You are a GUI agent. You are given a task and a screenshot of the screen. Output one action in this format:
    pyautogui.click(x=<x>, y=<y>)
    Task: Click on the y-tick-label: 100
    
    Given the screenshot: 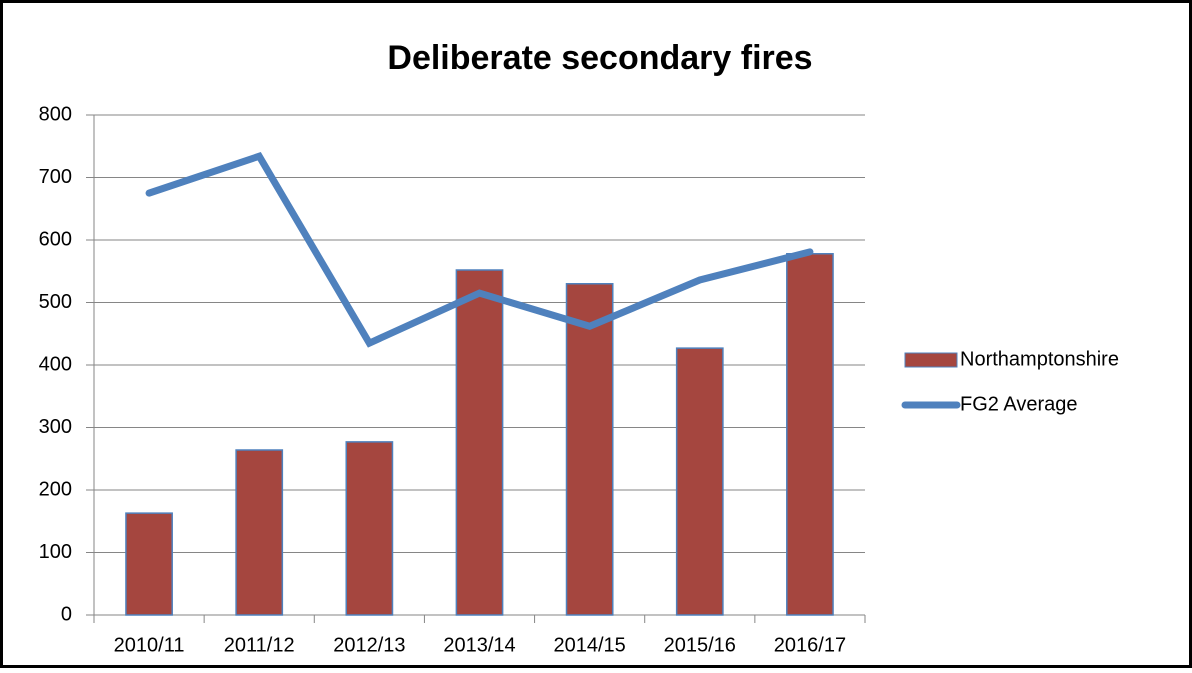 What is the action you would take?
    pyautogui.click(x=55, y=552)
    